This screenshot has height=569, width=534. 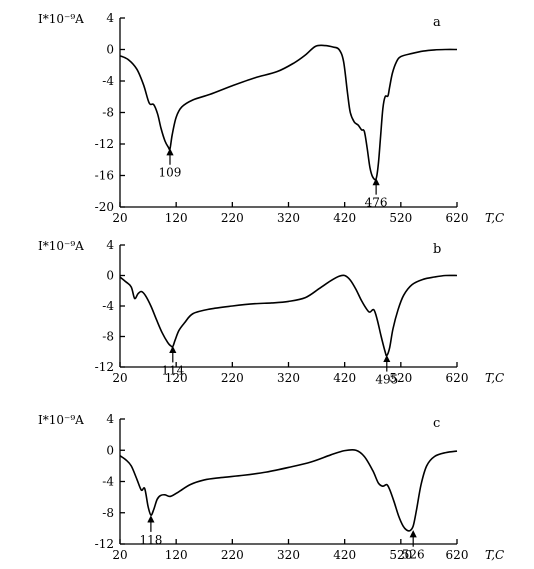 I want to click on peak-label: 495, so click(x=386, y=380).